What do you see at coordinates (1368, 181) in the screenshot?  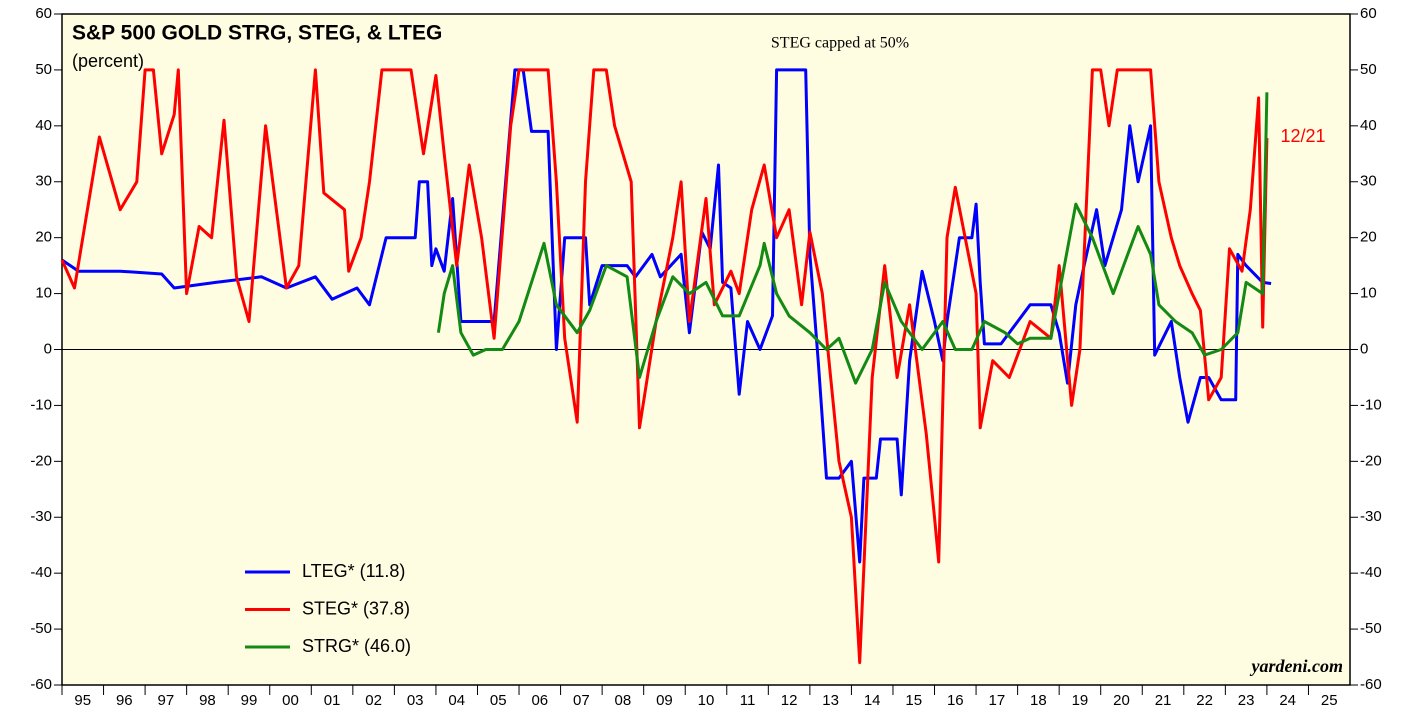 I see `y2-tick-label: 30` at bounding box center [1368, 181].